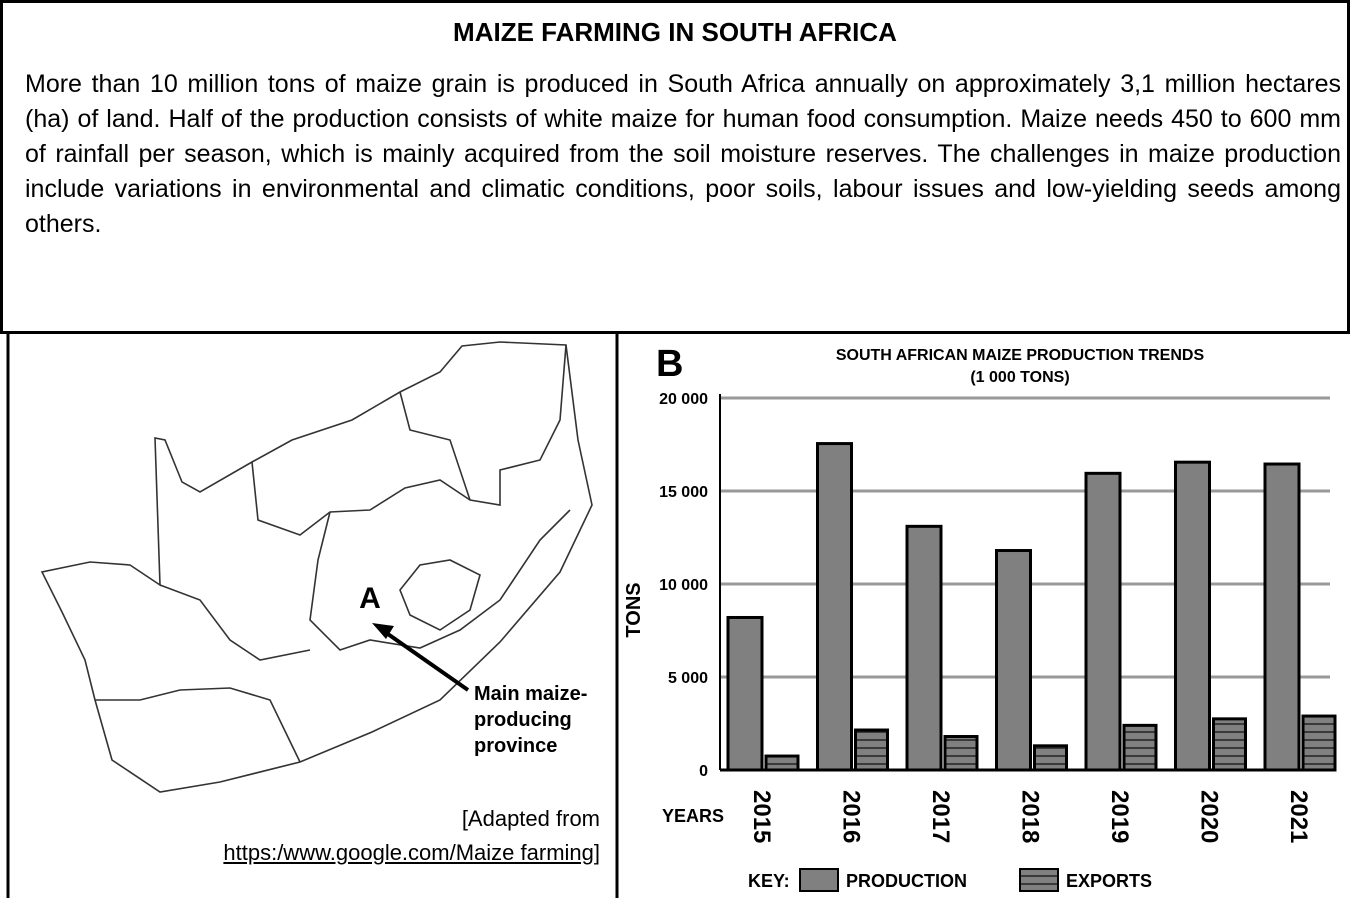  I want to click on legend-label: PRODUCTION, so click(906, 881).